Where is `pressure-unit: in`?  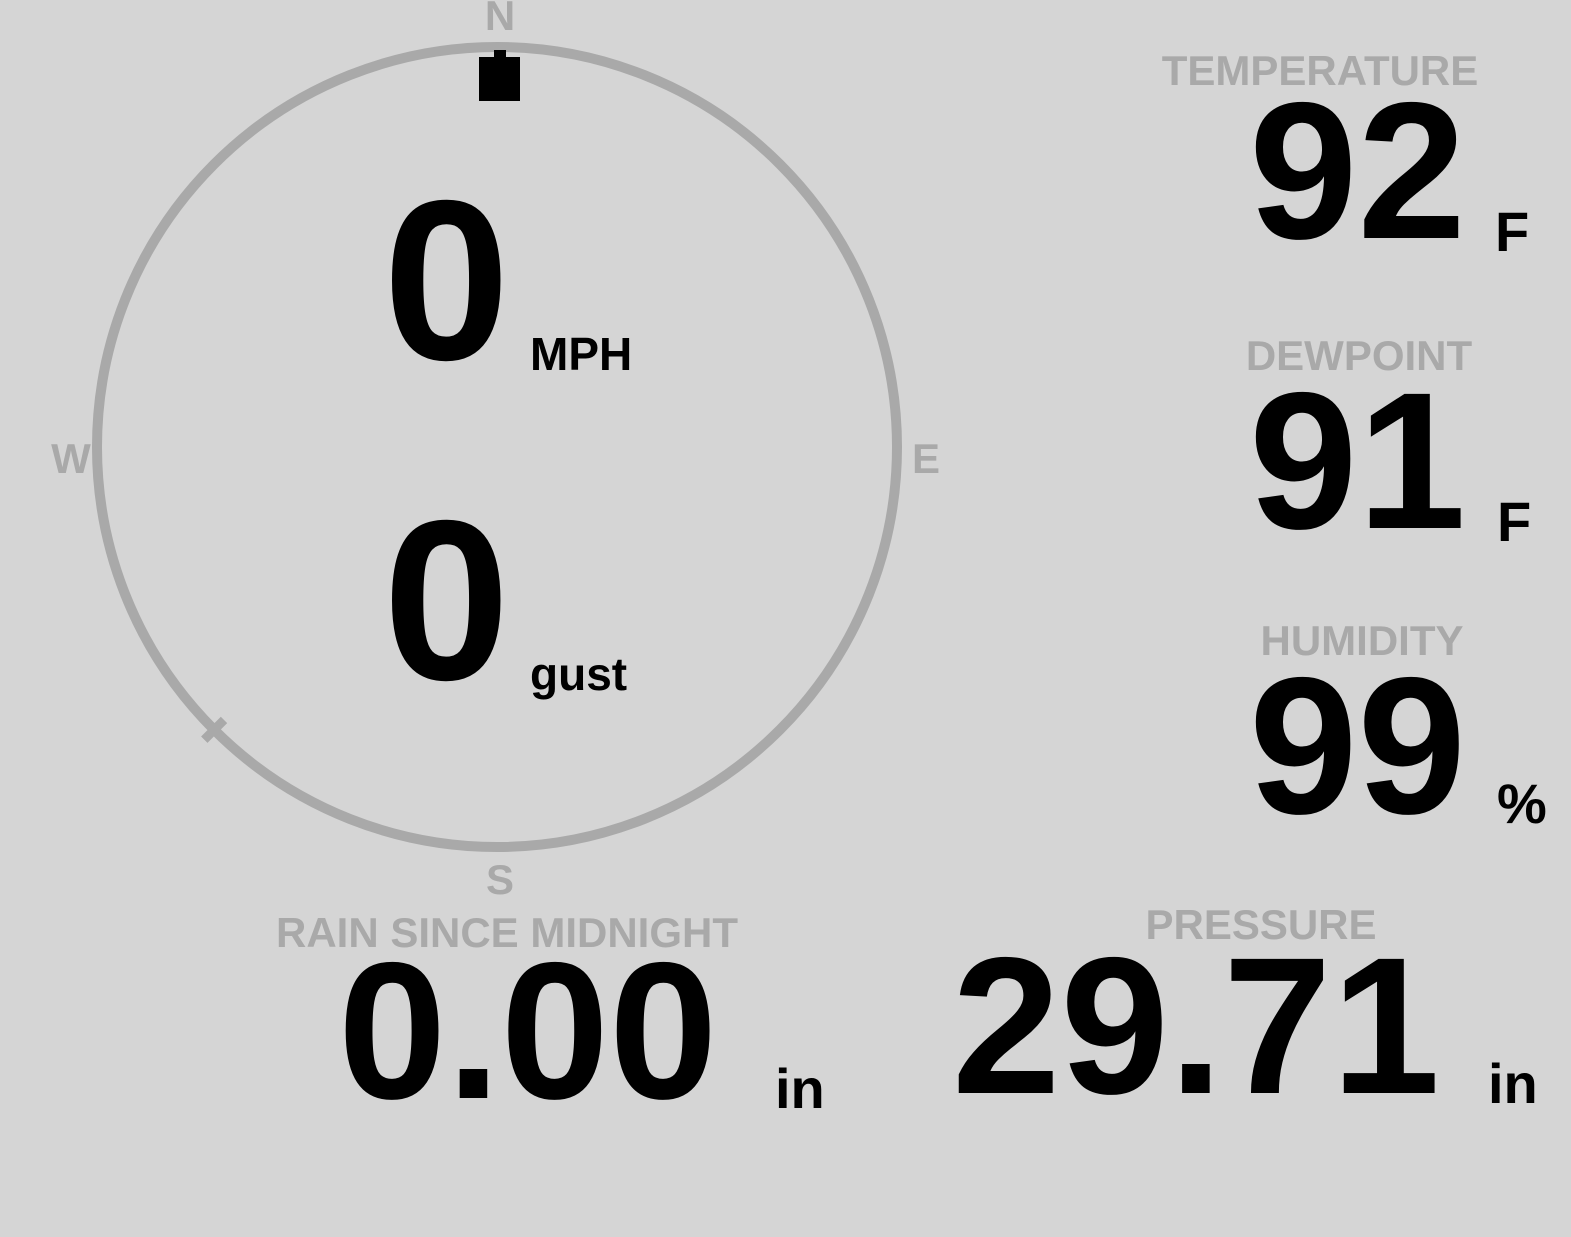 pressure-unit: in is located at coordinates (1513, 1083).